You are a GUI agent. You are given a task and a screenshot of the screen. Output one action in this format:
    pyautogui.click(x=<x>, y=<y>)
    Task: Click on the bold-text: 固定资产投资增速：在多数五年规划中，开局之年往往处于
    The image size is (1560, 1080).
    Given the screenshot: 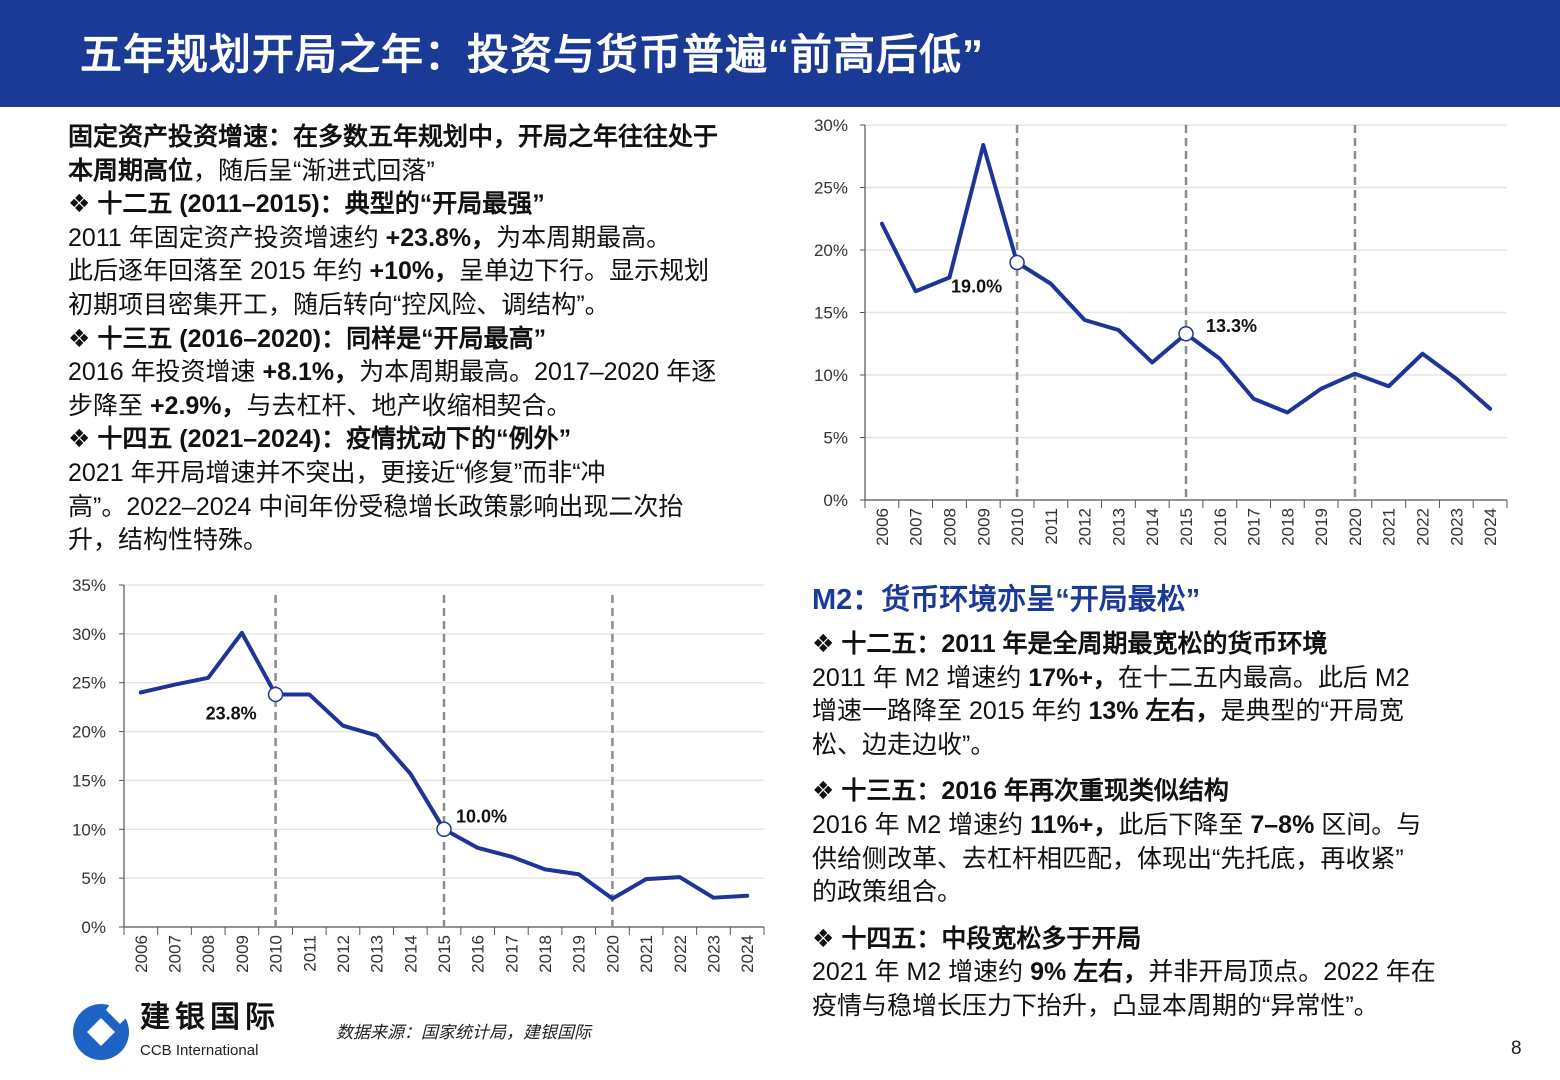 What is the action you would take?
    pyautogui.click(x=393, y=137)
    